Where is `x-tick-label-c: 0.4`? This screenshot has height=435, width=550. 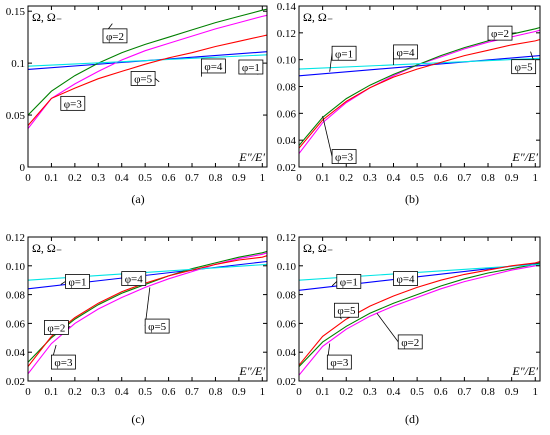 x-tick-label-c: 0.4 is located at coordinates (122, 392).